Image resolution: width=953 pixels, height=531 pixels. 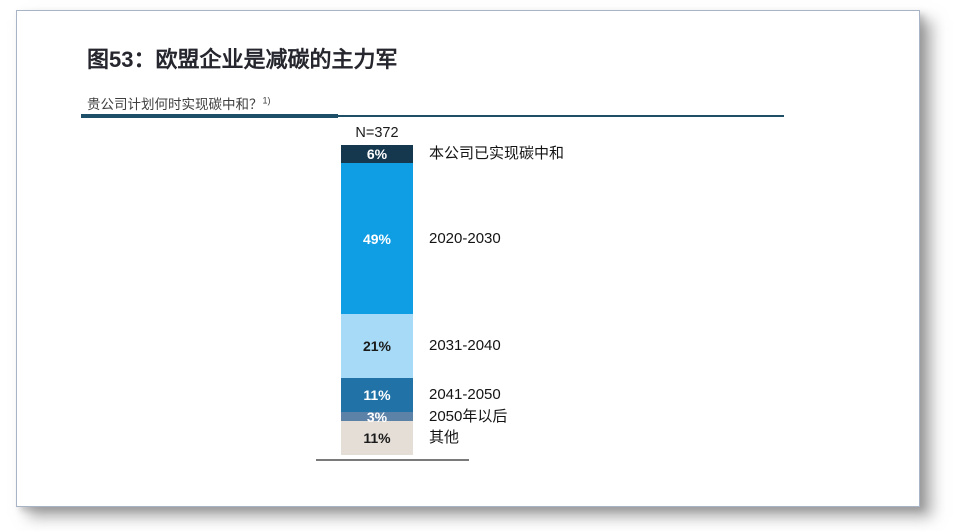 I want to click on segment-value: 49%, so click(x=377, y=238).